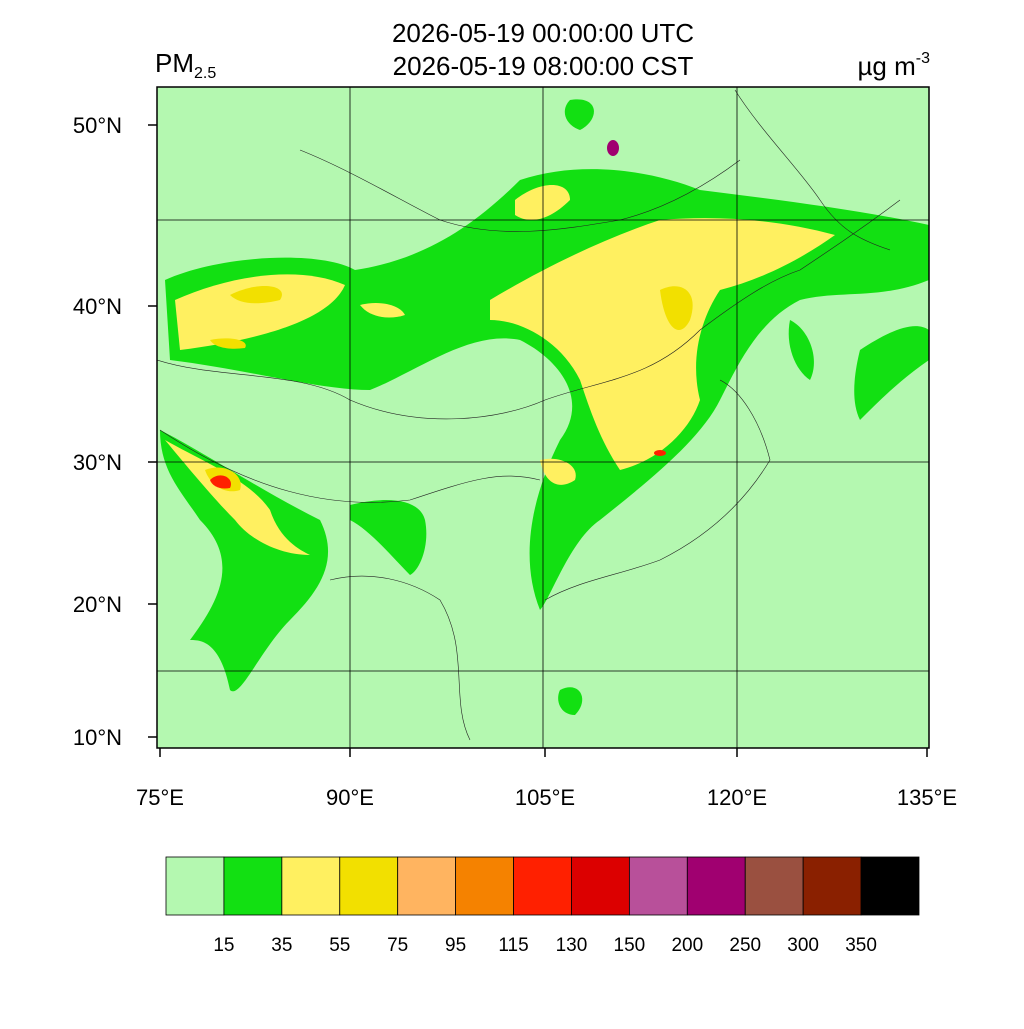 This screenshot has width=1024, height=1029. What do you see at coordinates (572, 945) in the screenshot?
I see `colorbar-label: 130` at bounding box center [572, 945].